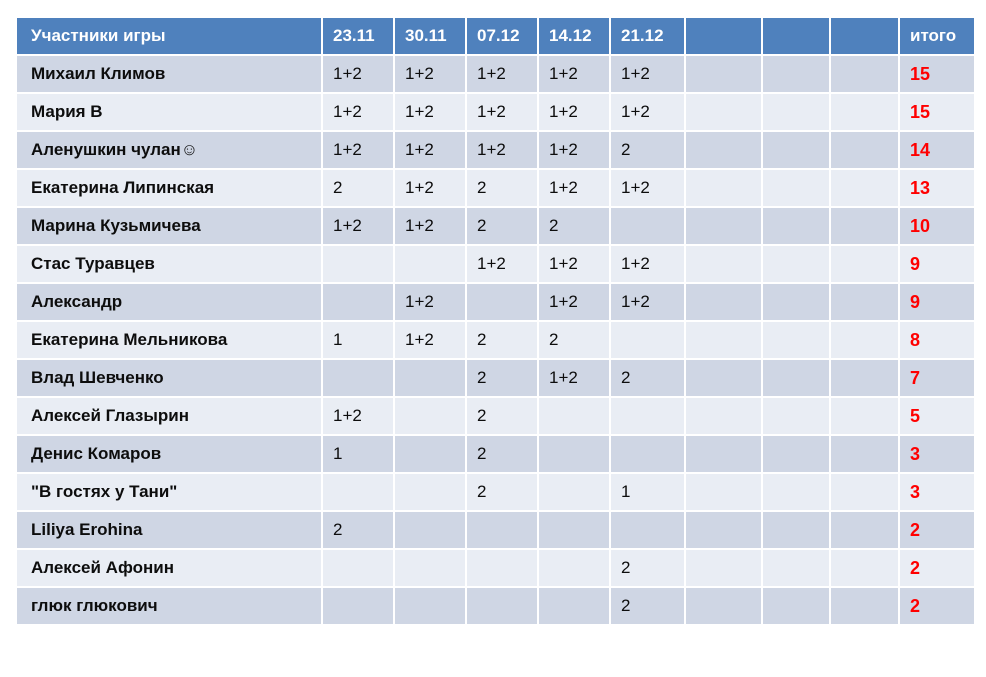 The image size is (986, 677). Describe the element at coordinates (169, 568) in the screenshot. I see `participant-name: Алексей Афонин` at that location.